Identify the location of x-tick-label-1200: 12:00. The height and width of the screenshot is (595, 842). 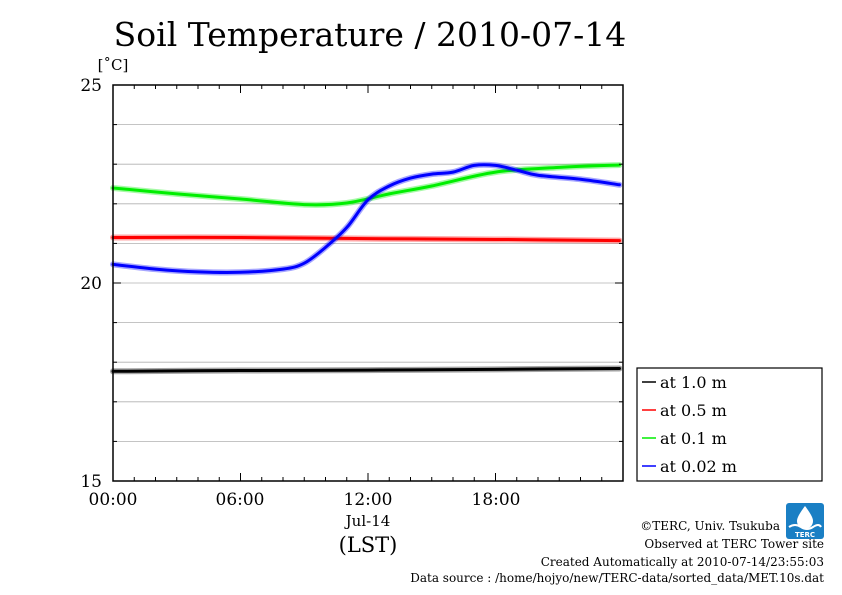
(368, 500).